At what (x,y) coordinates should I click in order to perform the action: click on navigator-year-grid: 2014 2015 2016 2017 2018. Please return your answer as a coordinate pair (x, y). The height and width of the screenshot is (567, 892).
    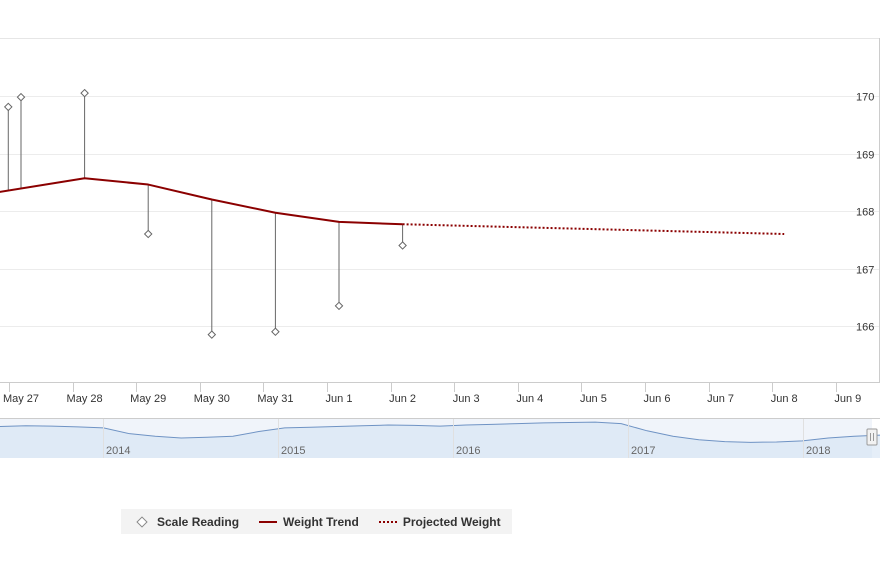
    Looking at the image, I should click on (466, 438).